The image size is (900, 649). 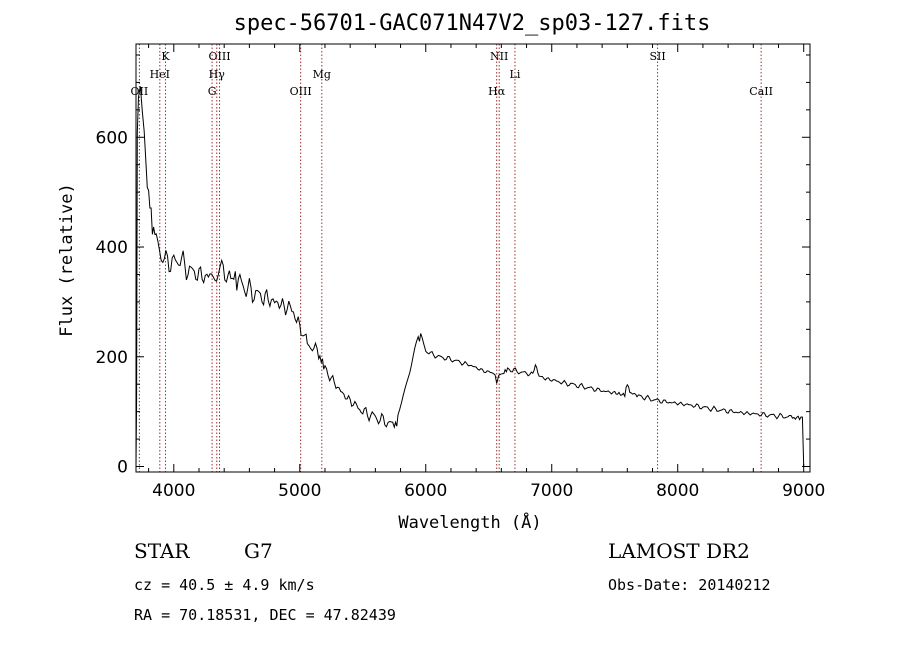 I want to click on line-label-5: G, so click(x=212, y=91).